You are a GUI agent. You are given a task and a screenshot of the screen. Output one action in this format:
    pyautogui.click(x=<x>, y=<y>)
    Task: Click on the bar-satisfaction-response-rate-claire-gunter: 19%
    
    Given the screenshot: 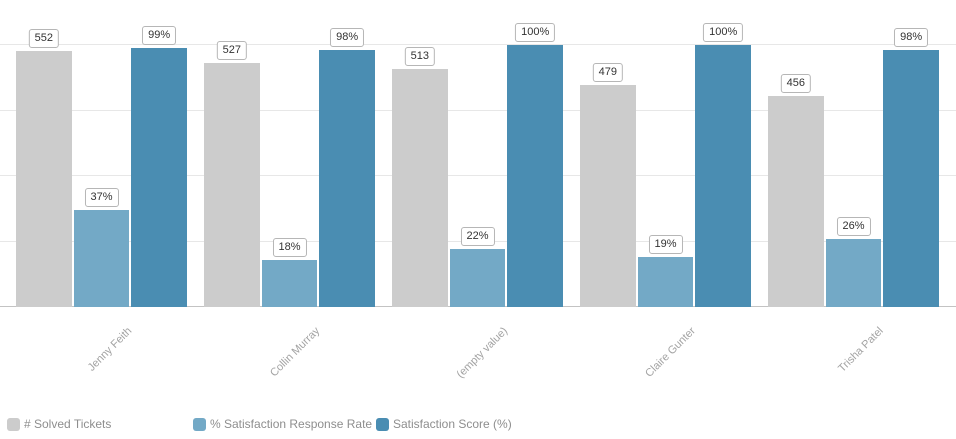 What is the action you would take?
    pyautogui.click(x=665, y=271)
    